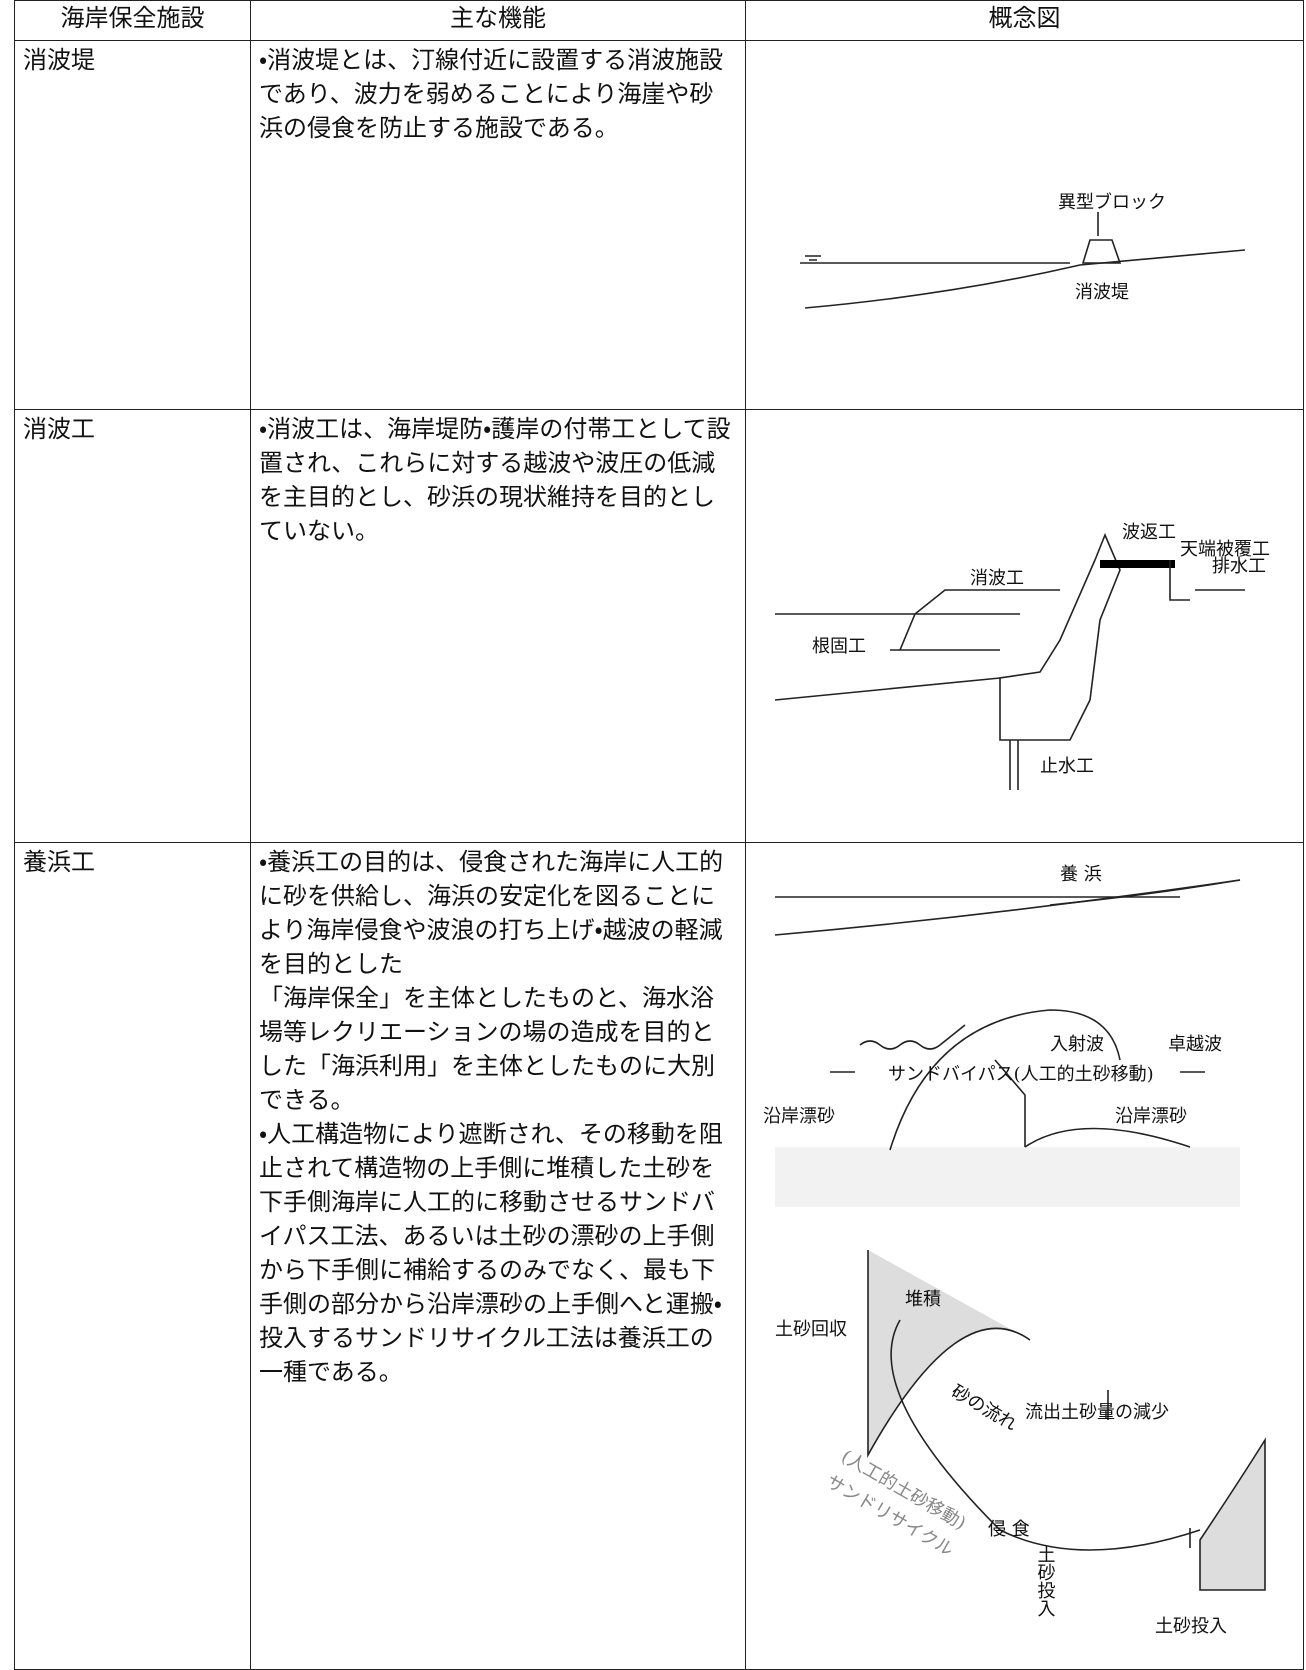 Image resolution: width=1306 pixels, height=1670 pixels. Describe the element at coordinates (1023, 250) in the screenshot. I see `breakwater-diagram: 異型ブロック 消波堤` at that location.